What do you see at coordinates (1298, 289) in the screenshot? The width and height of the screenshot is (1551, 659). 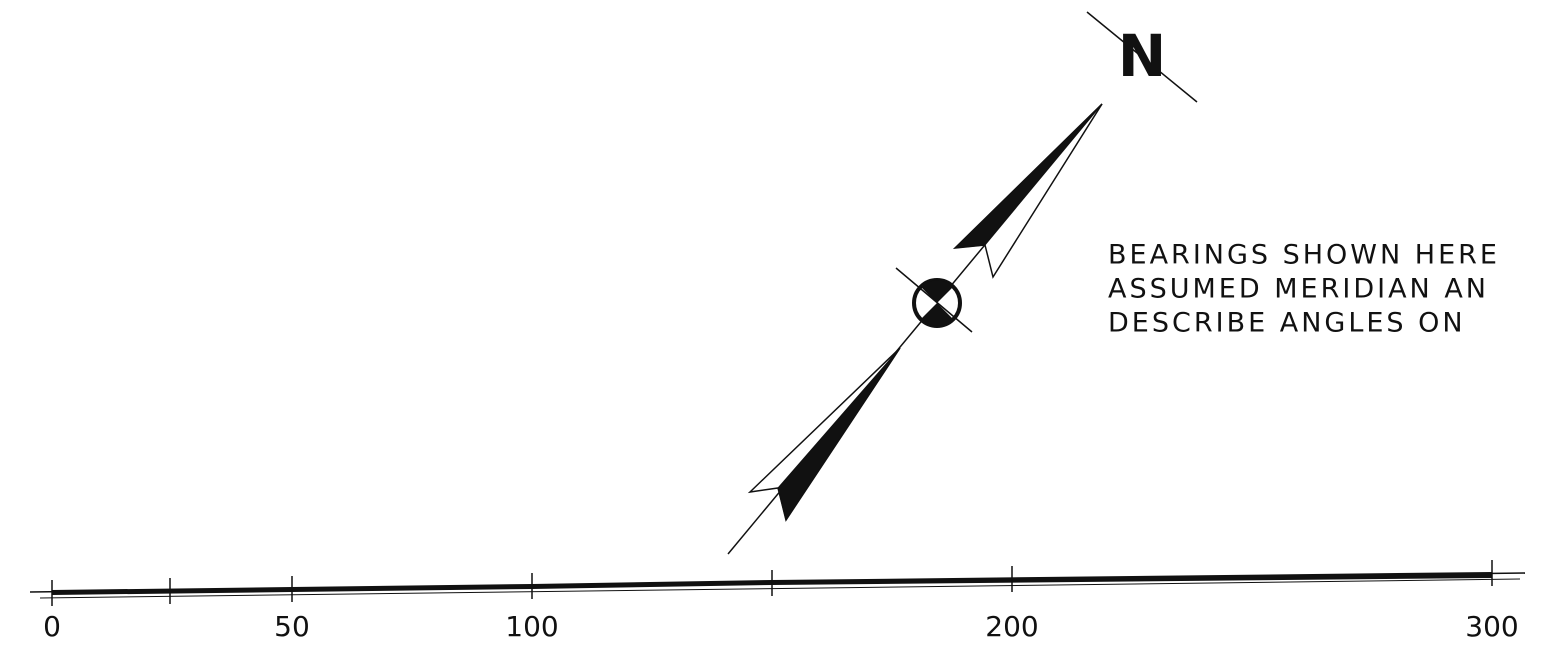 I see `note-line: ASSUMED MERIDIAN AN` at bounding box center [1298, 289].